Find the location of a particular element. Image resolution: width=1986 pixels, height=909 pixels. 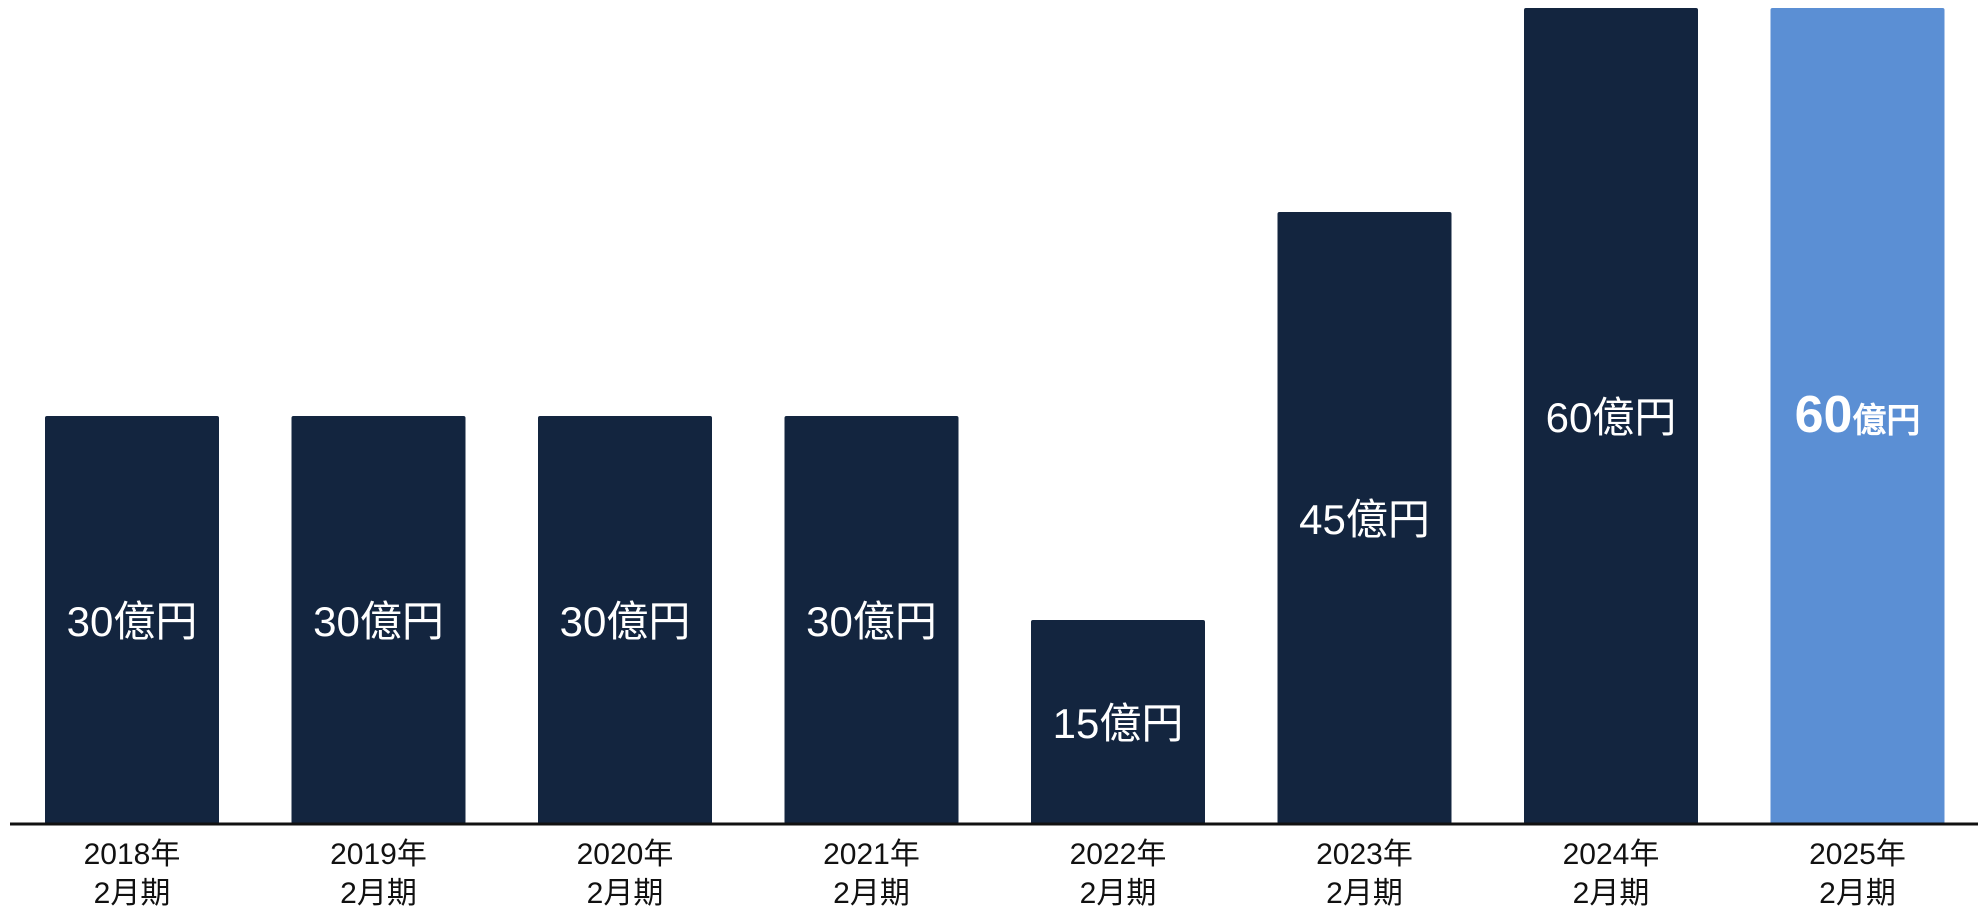

bar-2020年 is located at coordinates (625, 620).